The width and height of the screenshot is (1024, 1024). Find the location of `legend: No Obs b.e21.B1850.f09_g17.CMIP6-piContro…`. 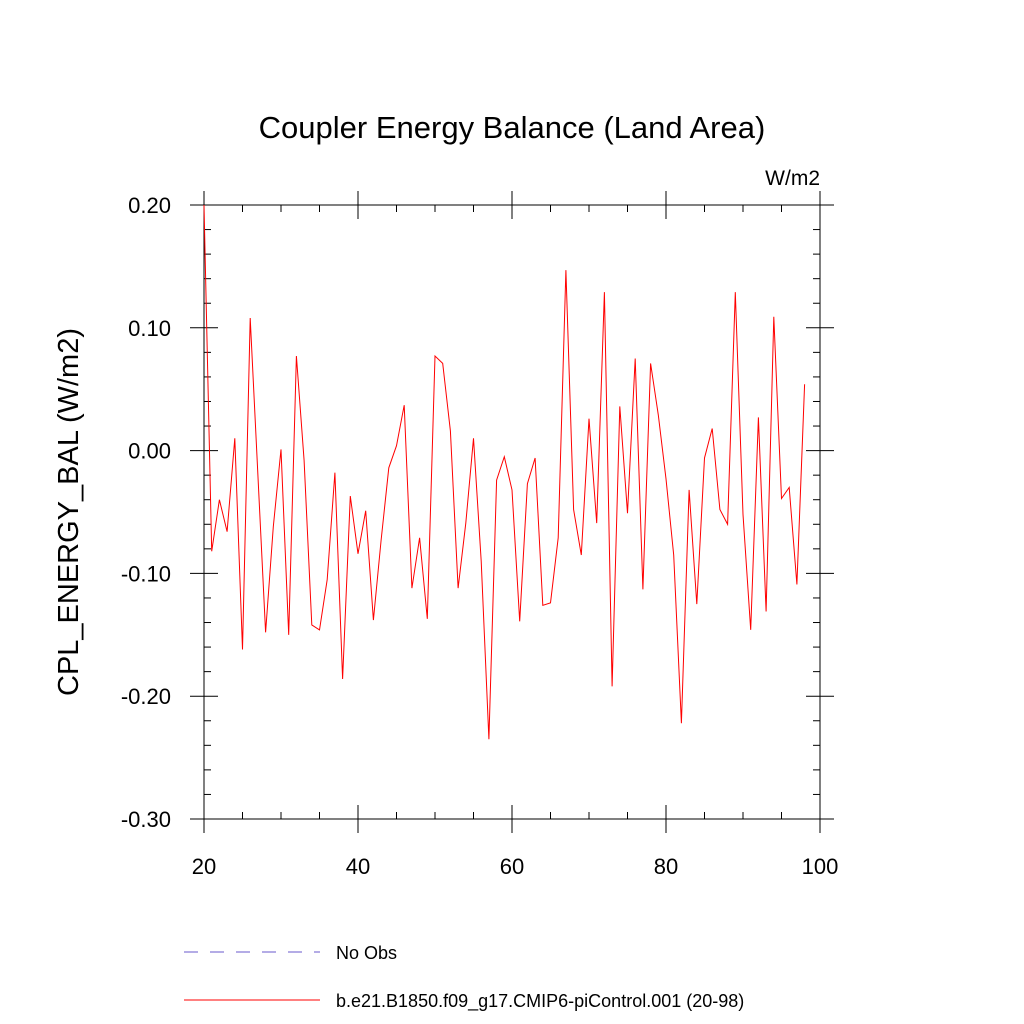

legend: No Obs b.e21.B1850.f09_g17.CMIP6-piContro… is located at coordinates (464, 977).